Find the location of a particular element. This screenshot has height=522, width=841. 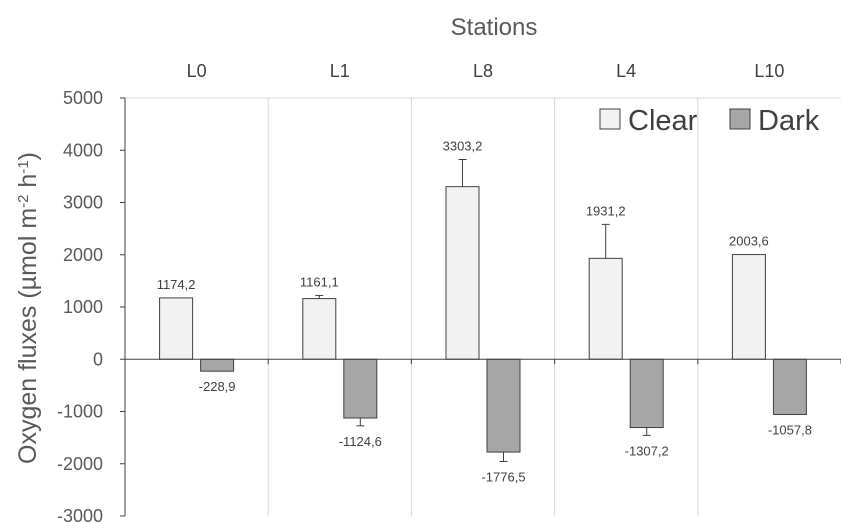

data-label-clear-l4: 1931,2 is located at coordinates (606, 210).